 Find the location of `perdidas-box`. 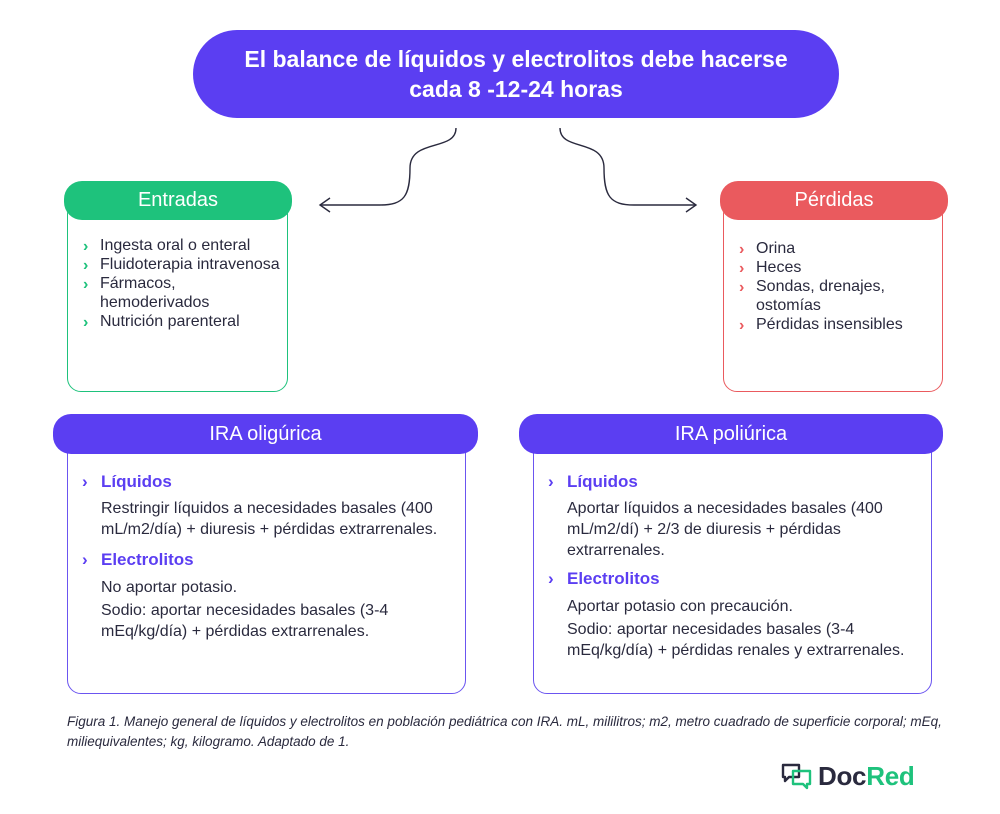

perdidas-box is located at coordinates (833, 296).